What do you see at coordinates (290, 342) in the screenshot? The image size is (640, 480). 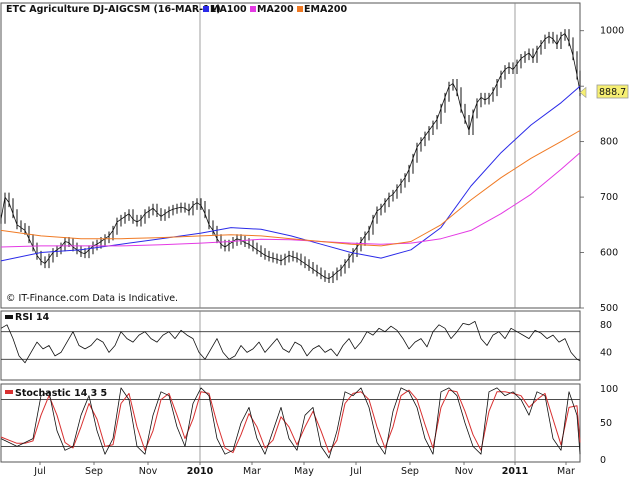 I see `series-rsi` at bounding box center [290, 342].